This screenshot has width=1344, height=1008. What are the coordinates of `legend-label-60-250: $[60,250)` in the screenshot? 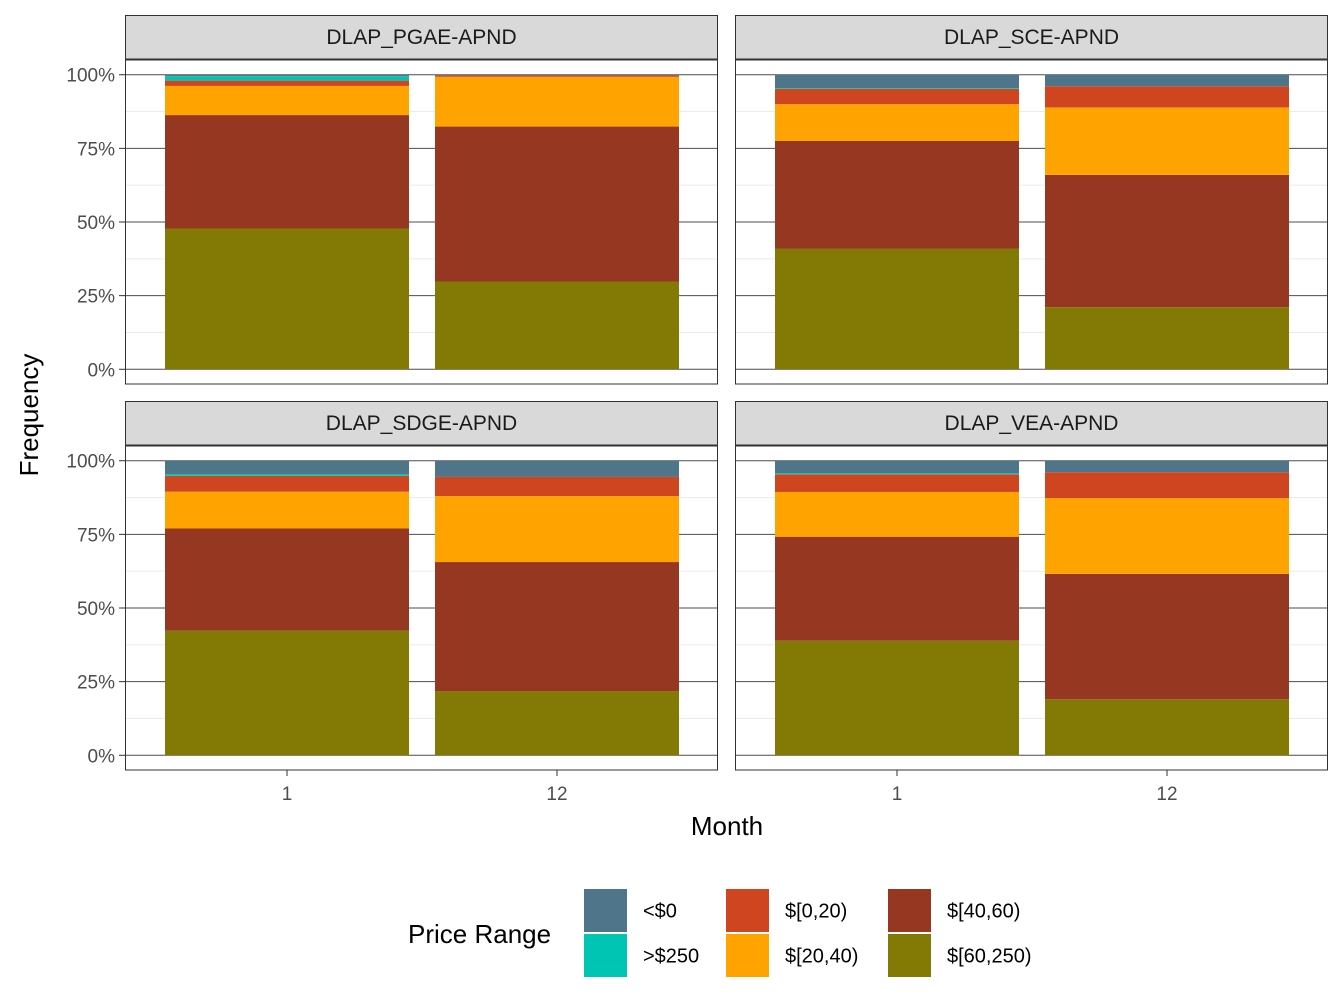 It's located at (989, 957).